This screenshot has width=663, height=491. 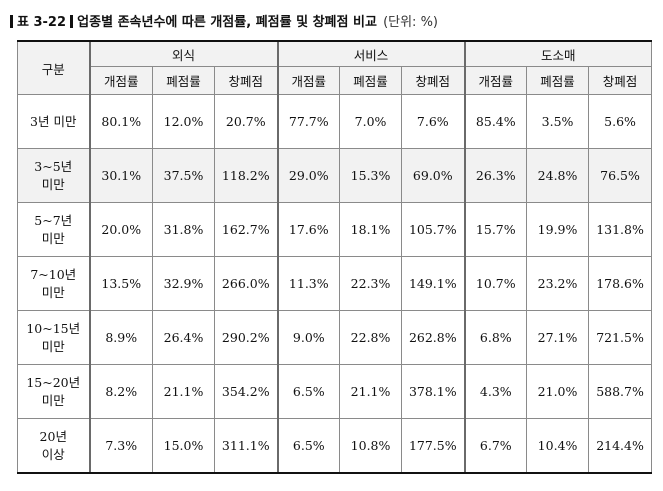 What do you see at coordinates (371, 283) in the screenshot?
I see `table-cell: 22.3%` at bounding box center [371, 283].